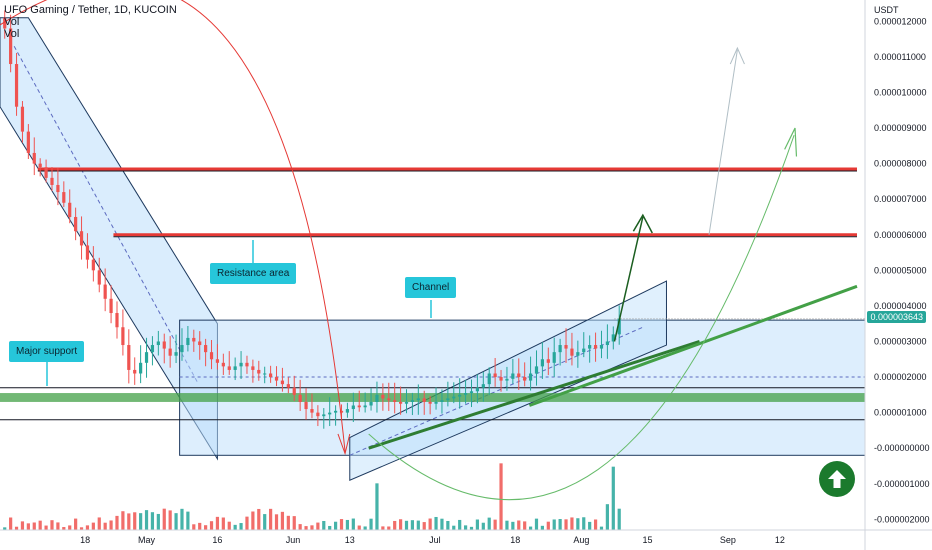  Describe the element at coordinates (902, 484) in the screenshot. I see `y-tick-label: -0.000001000` at that location.